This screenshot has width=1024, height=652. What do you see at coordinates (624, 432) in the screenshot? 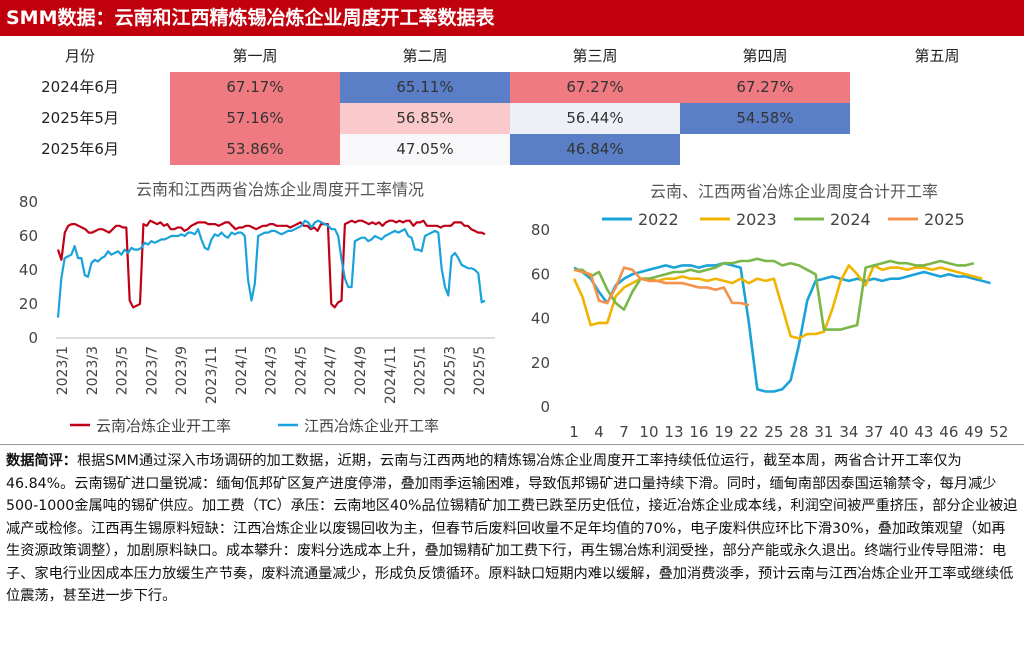
I see `x-tick-label: 7` at bounding box center [624, 432].